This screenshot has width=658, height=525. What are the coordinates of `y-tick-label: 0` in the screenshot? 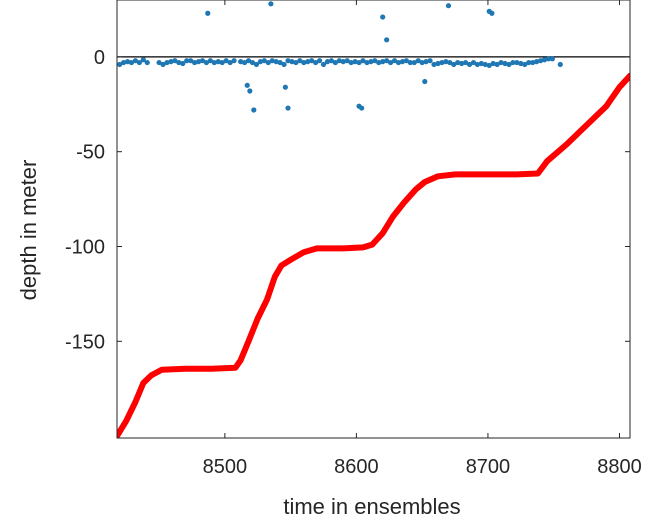 It's located at (99, 58).